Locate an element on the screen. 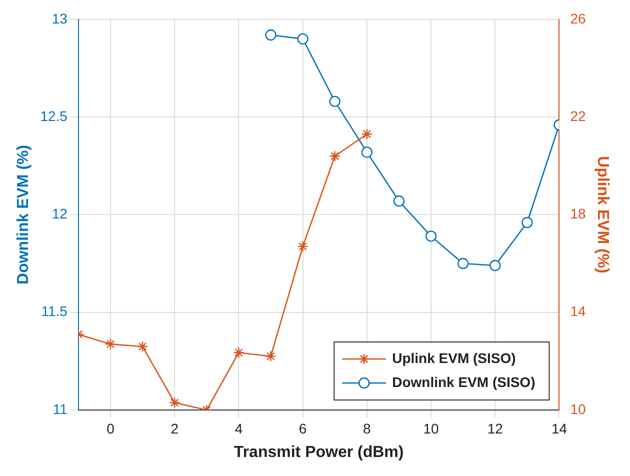 This screenshot has width=630, height=476. y-tick-label: 12.5 is located at coordinates (54, 116).